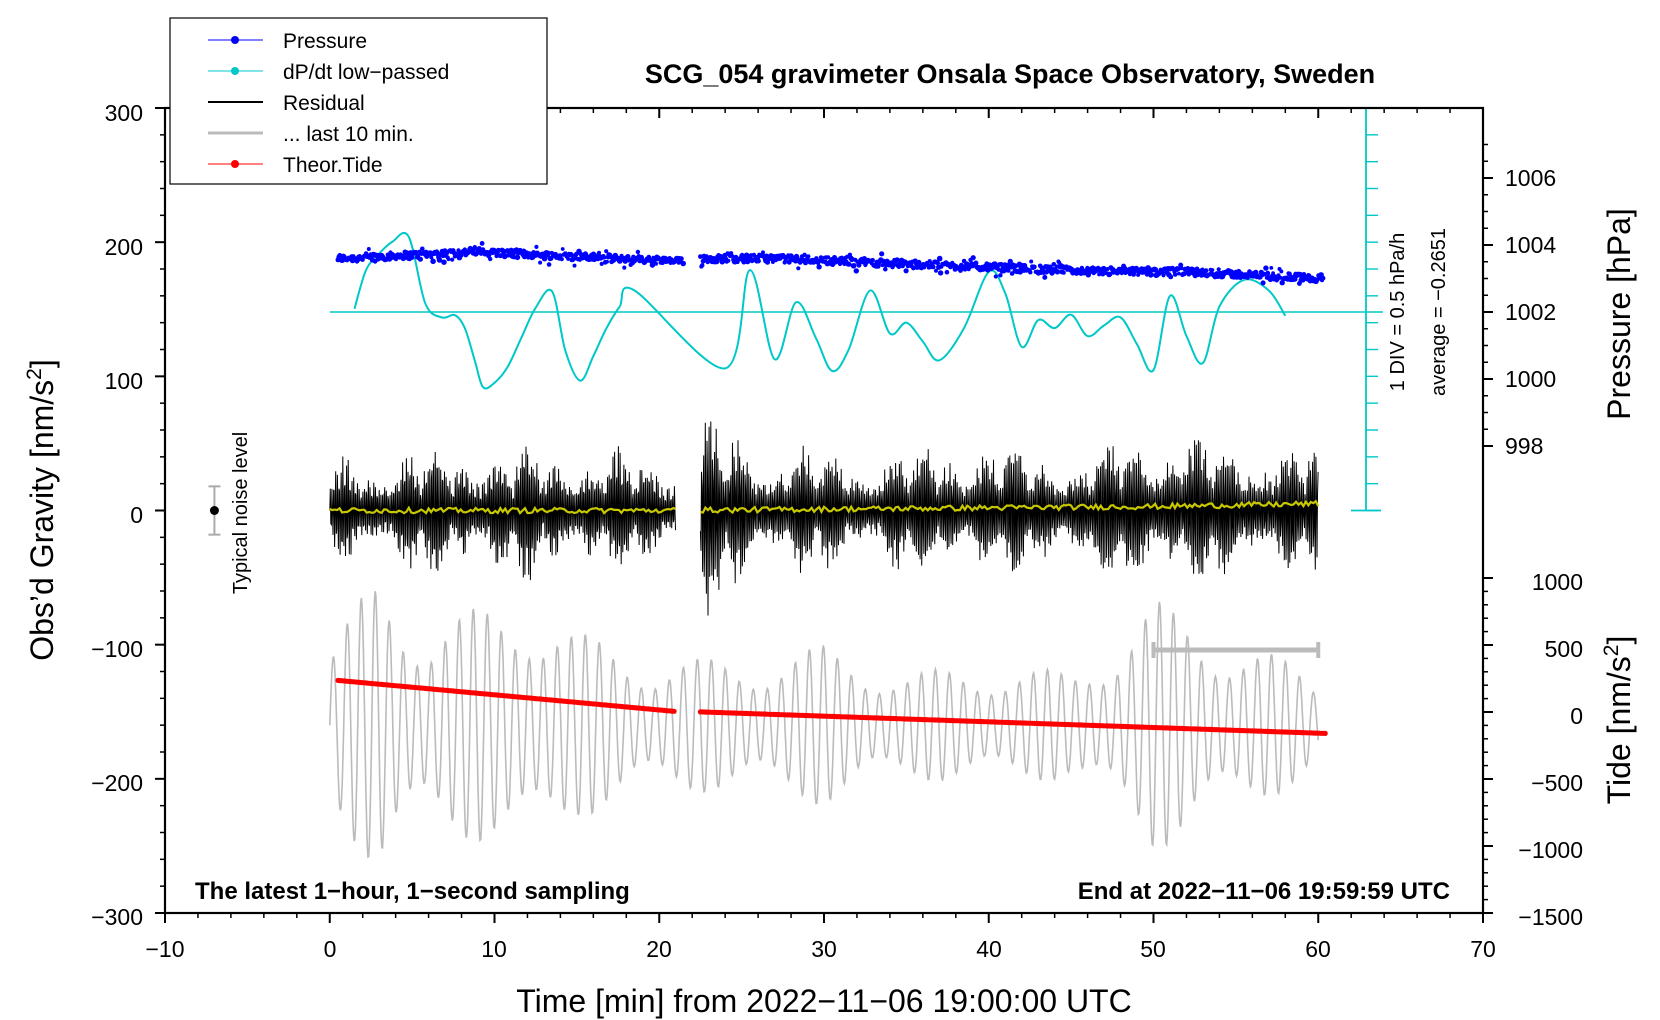 The height and width of the screenshot is (1020, 1660). I want to click on y-left-tick-labels: 300 200 100 0 −100 −200 −300, so click(117, 515).